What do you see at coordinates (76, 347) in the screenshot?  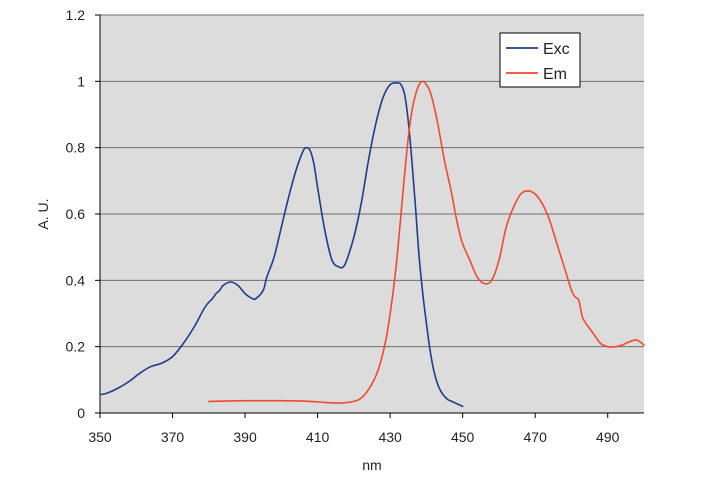 I see `y-tick-label: 0.2` at bounding box center [76, 347].